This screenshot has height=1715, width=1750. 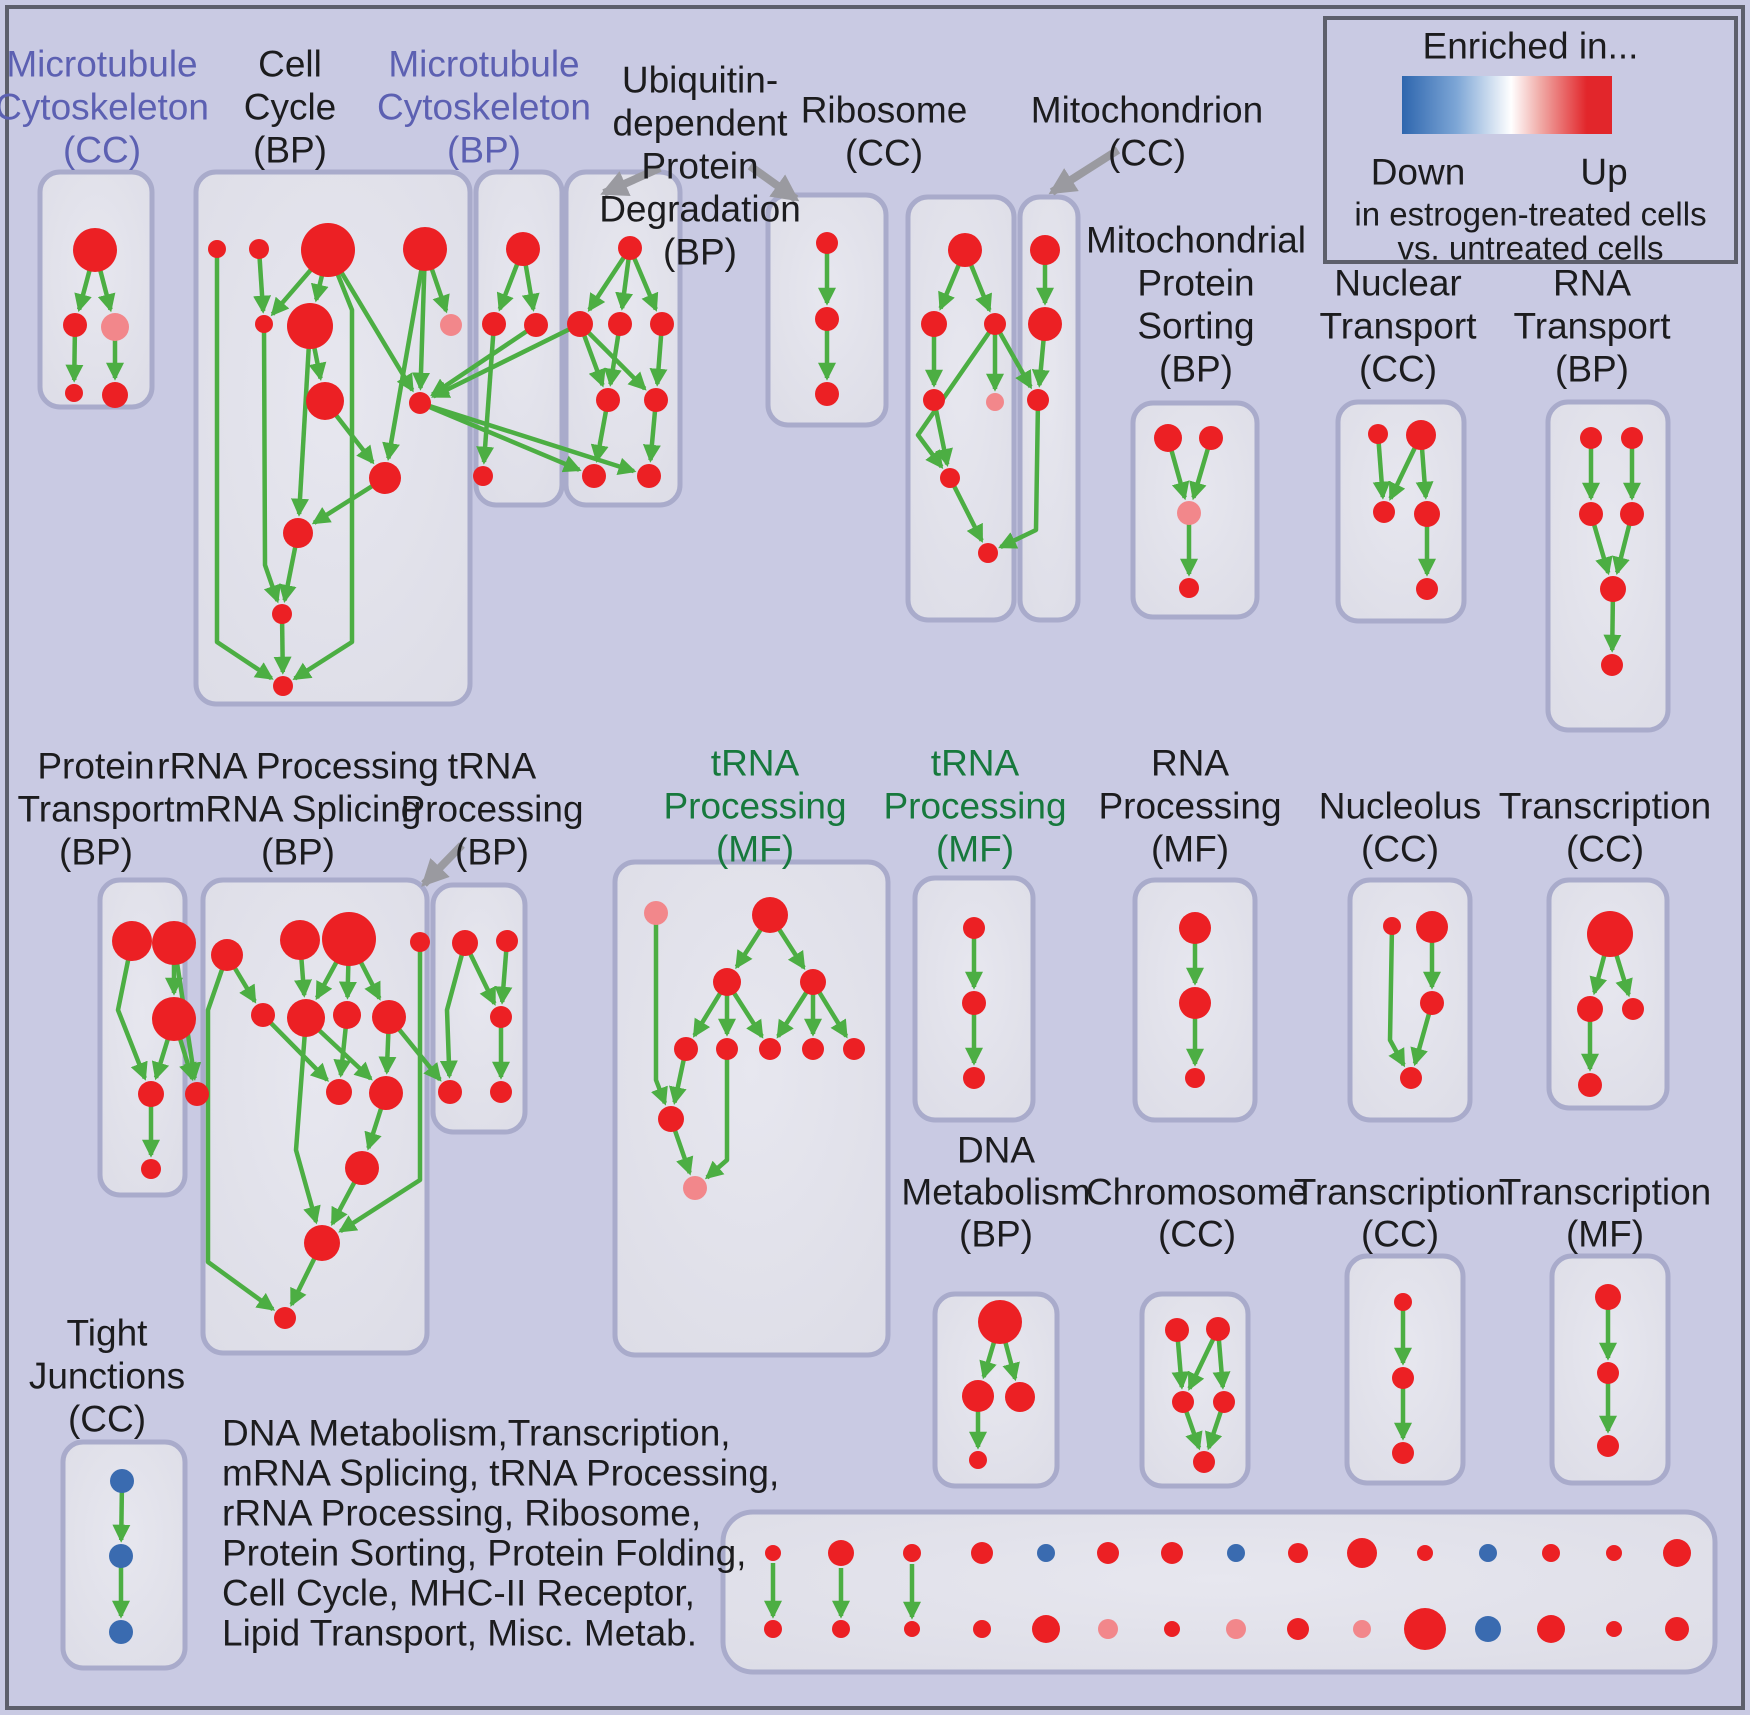 I want to click on label-pointer-arrow, so click(x=1084, y=171).